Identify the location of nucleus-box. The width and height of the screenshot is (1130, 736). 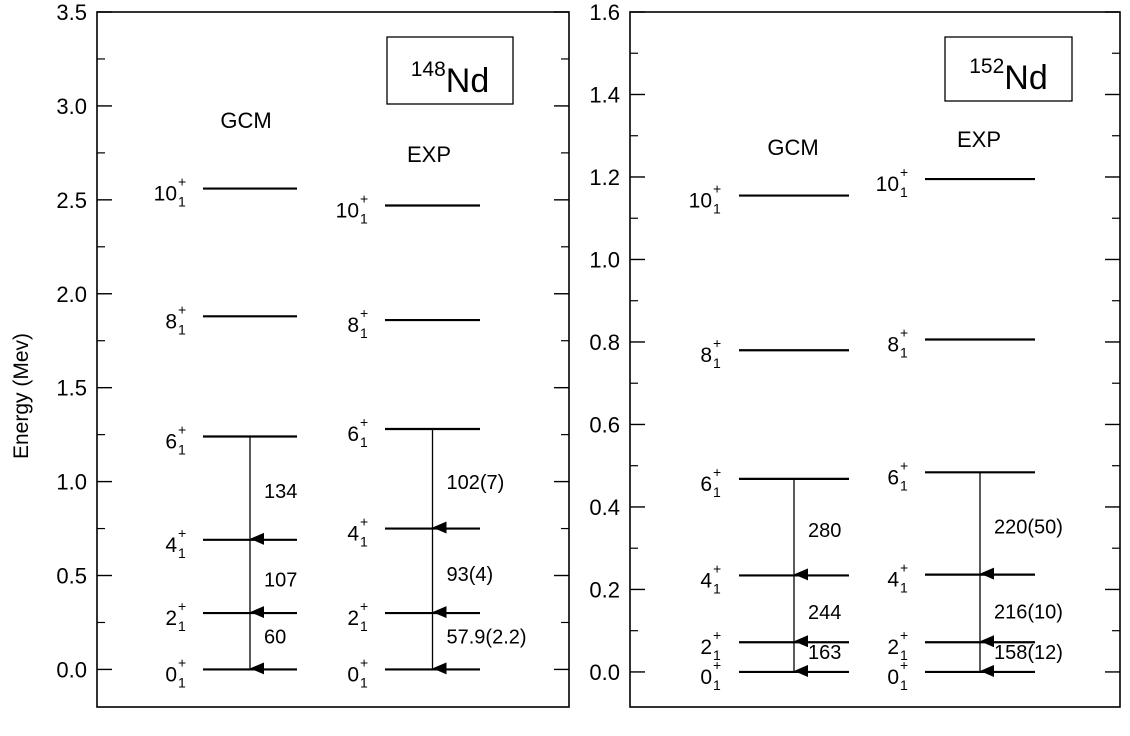
(450, 70).